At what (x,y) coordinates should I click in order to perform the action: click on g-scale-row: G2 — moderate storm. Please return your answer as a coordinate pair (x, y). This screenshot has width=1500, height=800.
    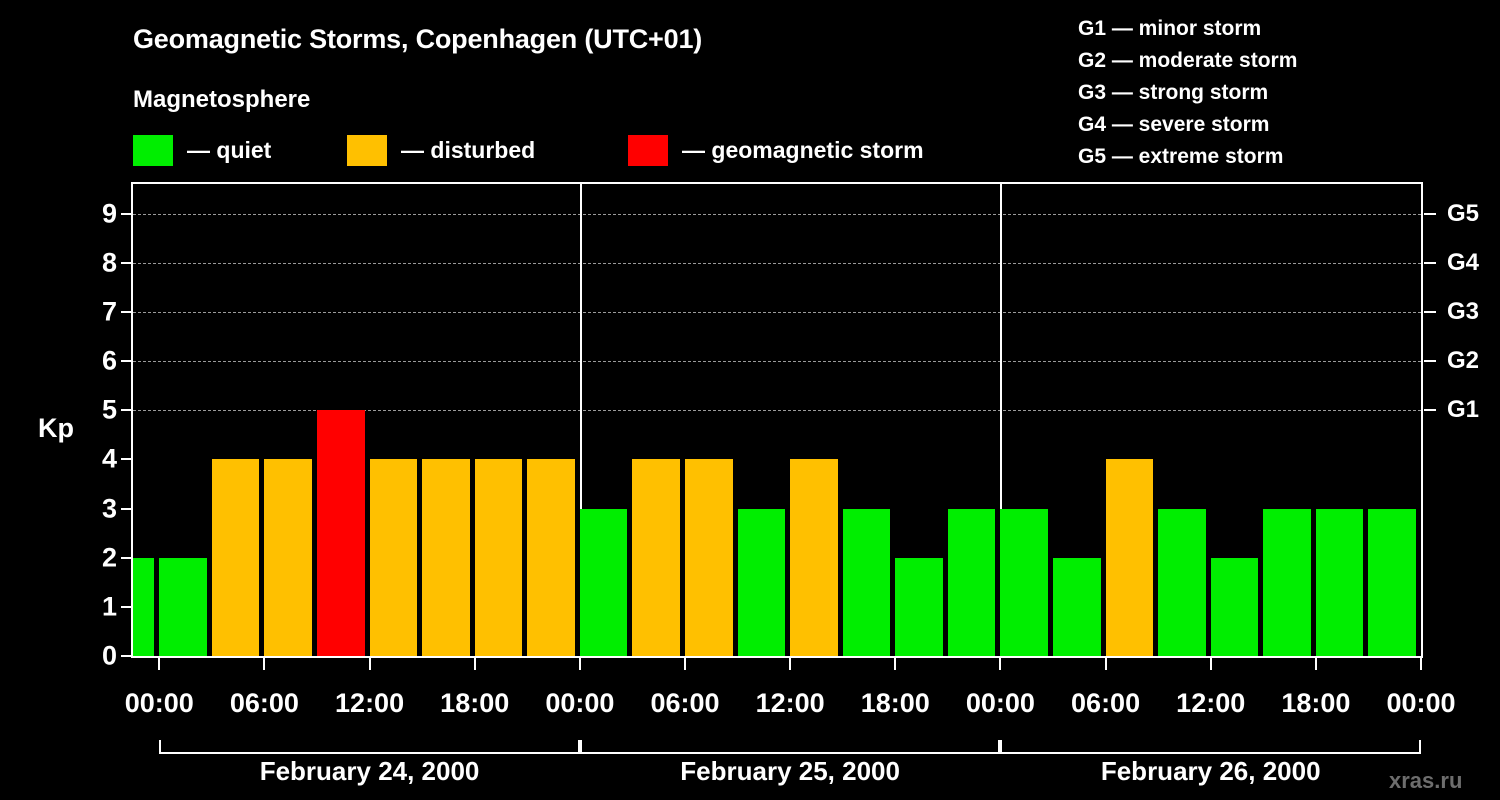
    Looking at the image, I should click on (1188, 60).